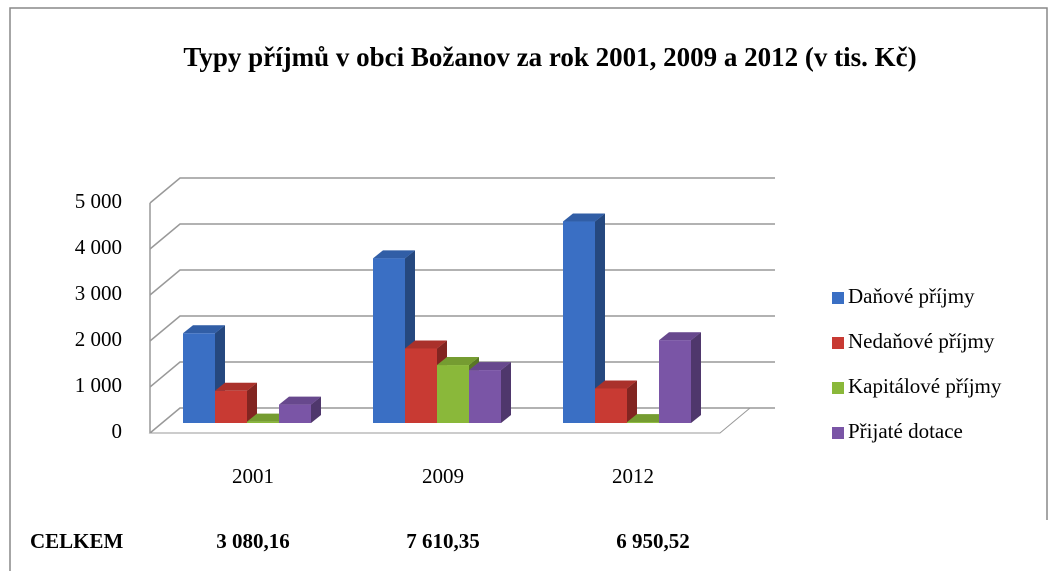 The height and width of the screenshot is (571, 1057). Describe the element at coordinates (77, 541) in the screenshot. I see `totals-label: CELKEM` at that location.